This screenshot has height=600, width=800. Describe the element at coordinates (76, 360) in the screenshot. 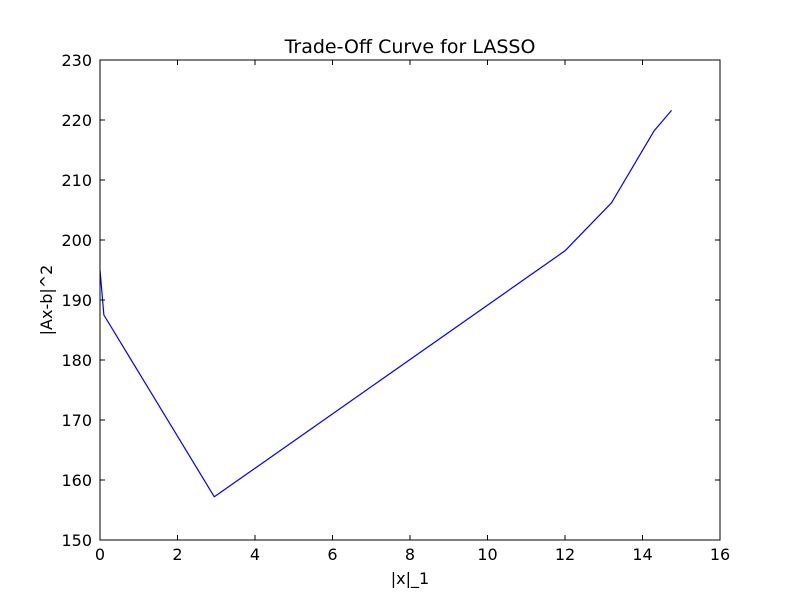

I see `y-tick-label: 180` at that location.